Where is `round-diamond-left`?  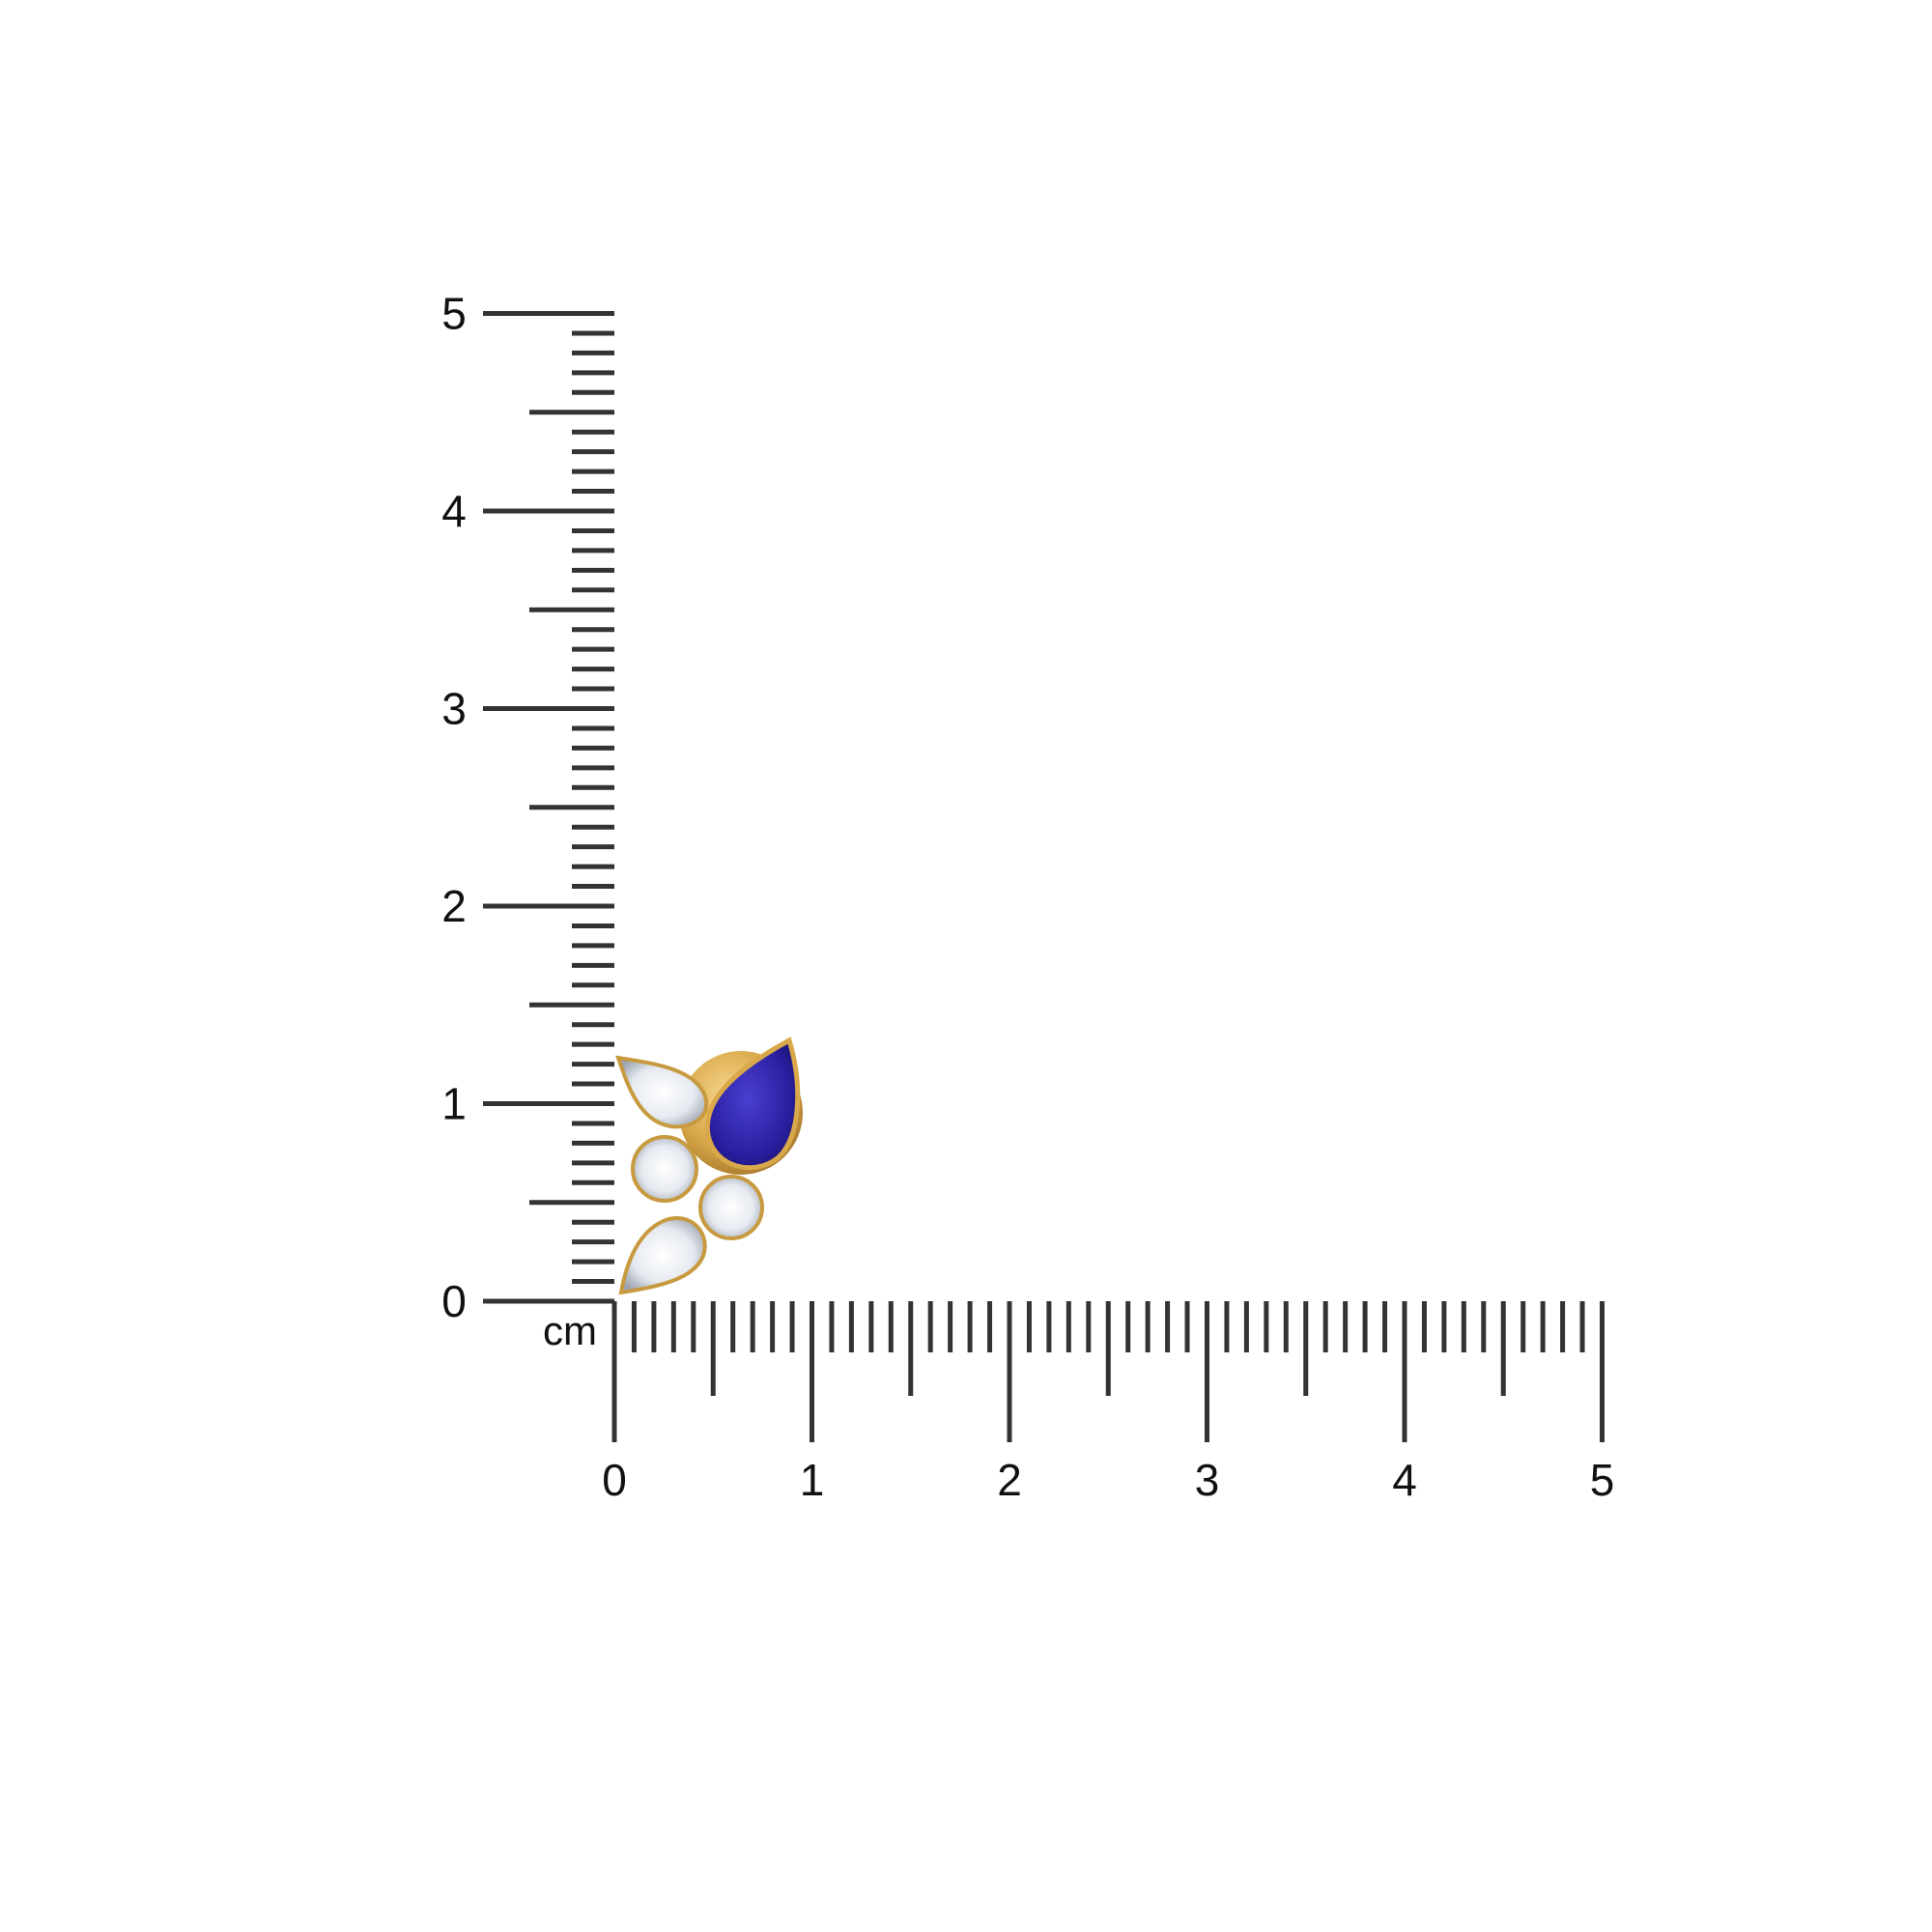
round-diamond-left is located at coordinates (664, 1169).